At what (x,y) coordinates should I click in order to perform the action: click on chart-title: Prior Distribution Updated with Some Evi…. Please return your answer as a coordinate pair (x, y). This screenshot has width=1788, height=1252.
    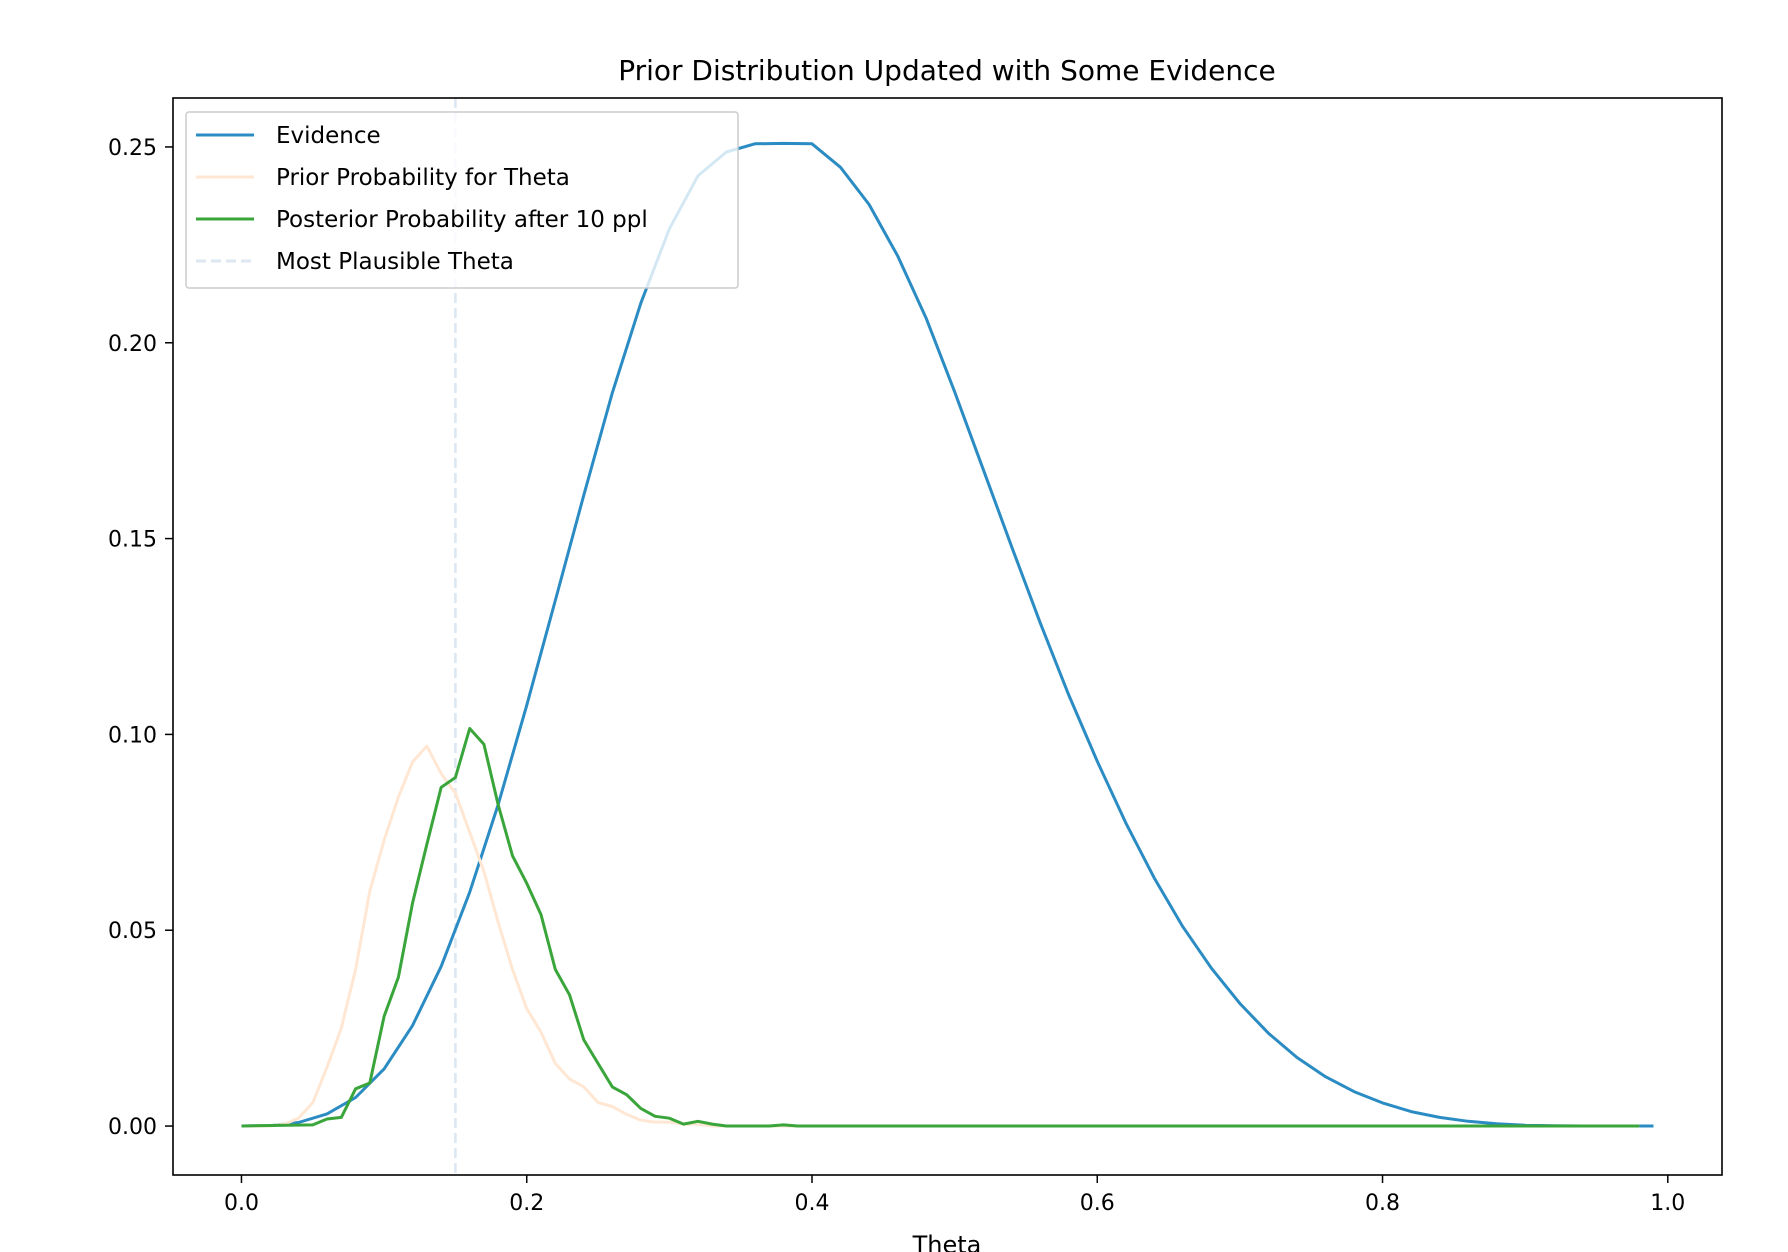
    Looking at the image, I should click on (947, 70).